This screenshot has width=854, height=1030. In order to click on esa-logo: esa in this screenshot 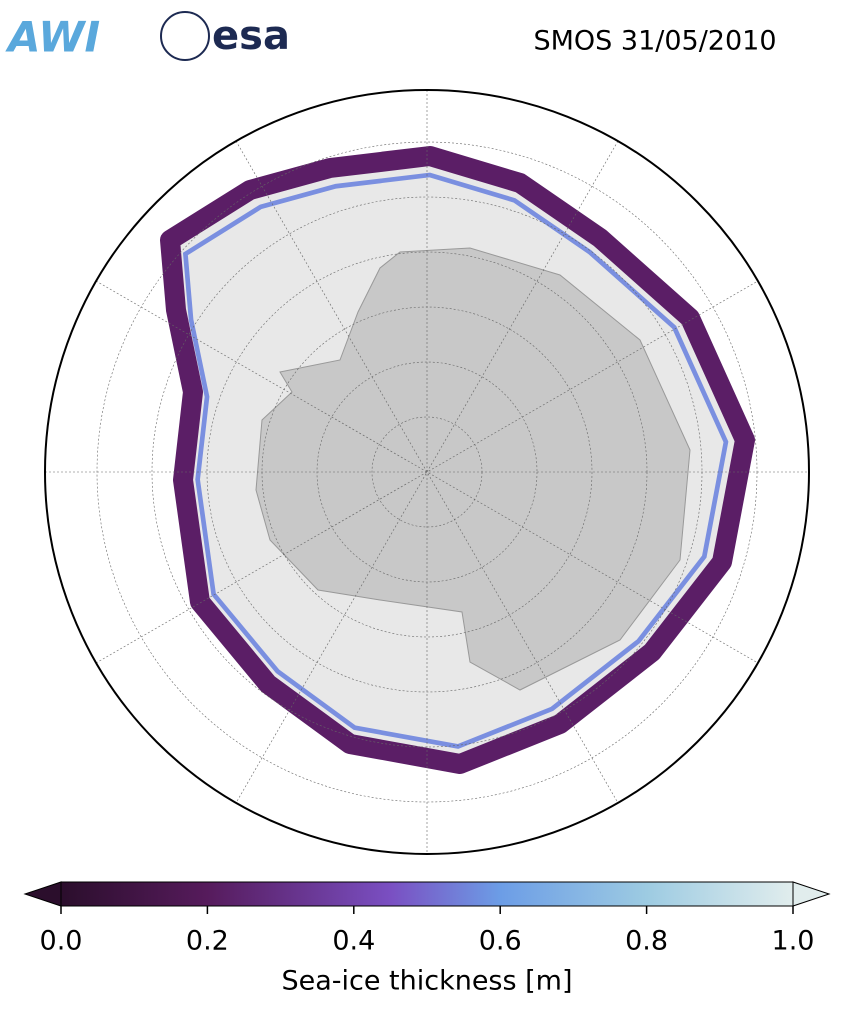, I will do `click(251, 36)`.